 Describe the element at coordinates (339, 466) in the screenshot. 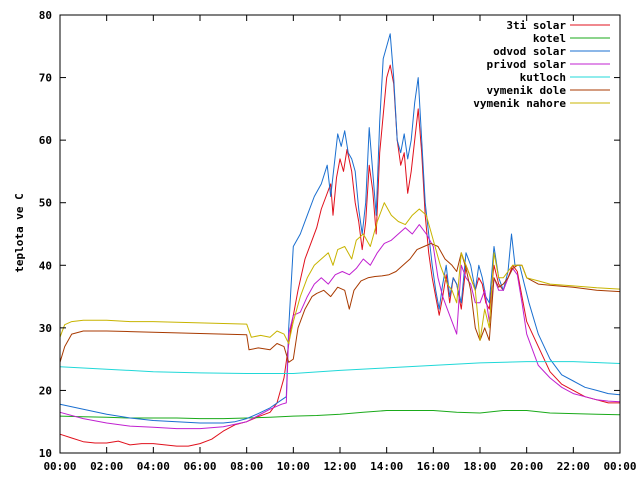

I see `x-tick-label: 12:00` at that location.